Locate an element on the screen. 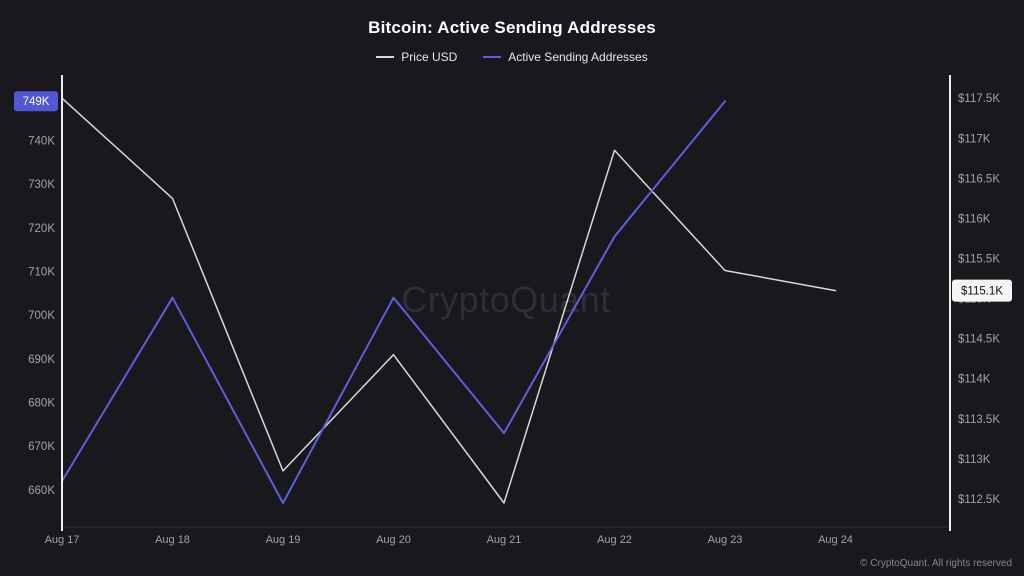 This screenshot has height=576, width=1024. legend-item-price-usd: Price USD is located at coordinates (416, 57).